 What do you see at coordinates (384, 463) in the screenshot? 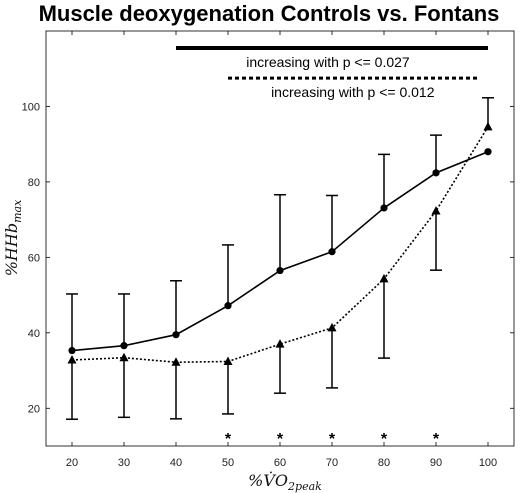
I see `x-tick-label: 80` at bounding box center [384, 463].